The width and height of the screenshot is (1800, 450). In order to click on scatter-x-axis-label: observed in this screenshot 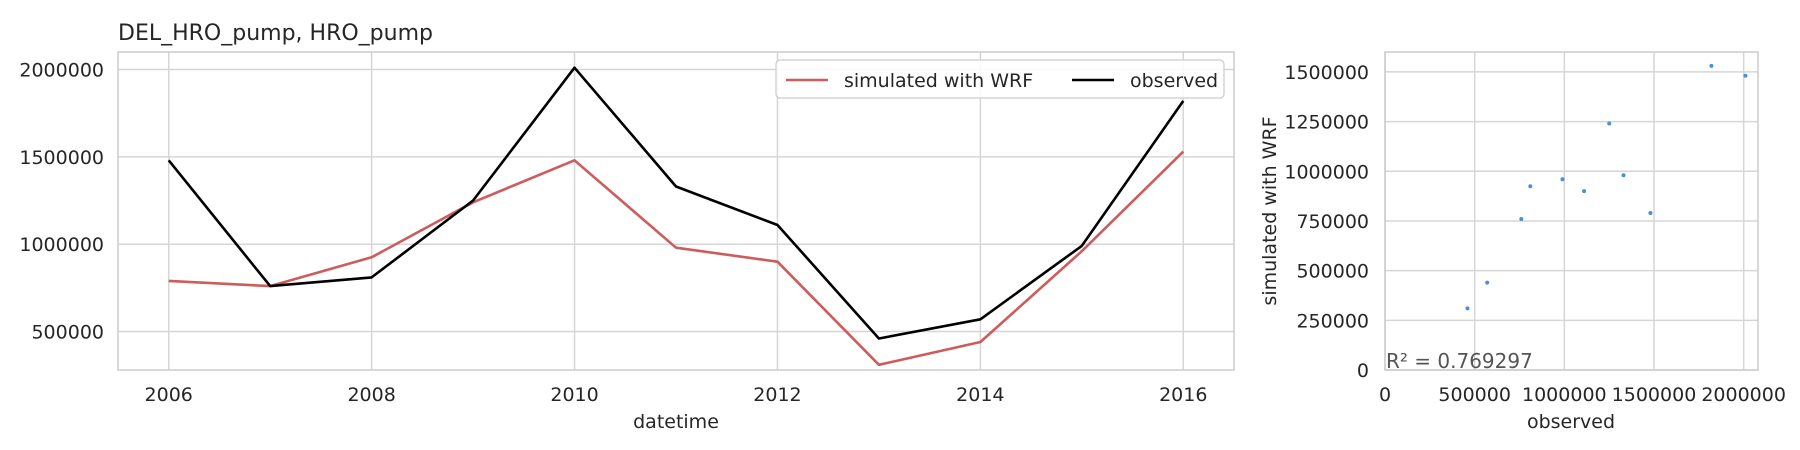, I will do `click(1571, 422)`.